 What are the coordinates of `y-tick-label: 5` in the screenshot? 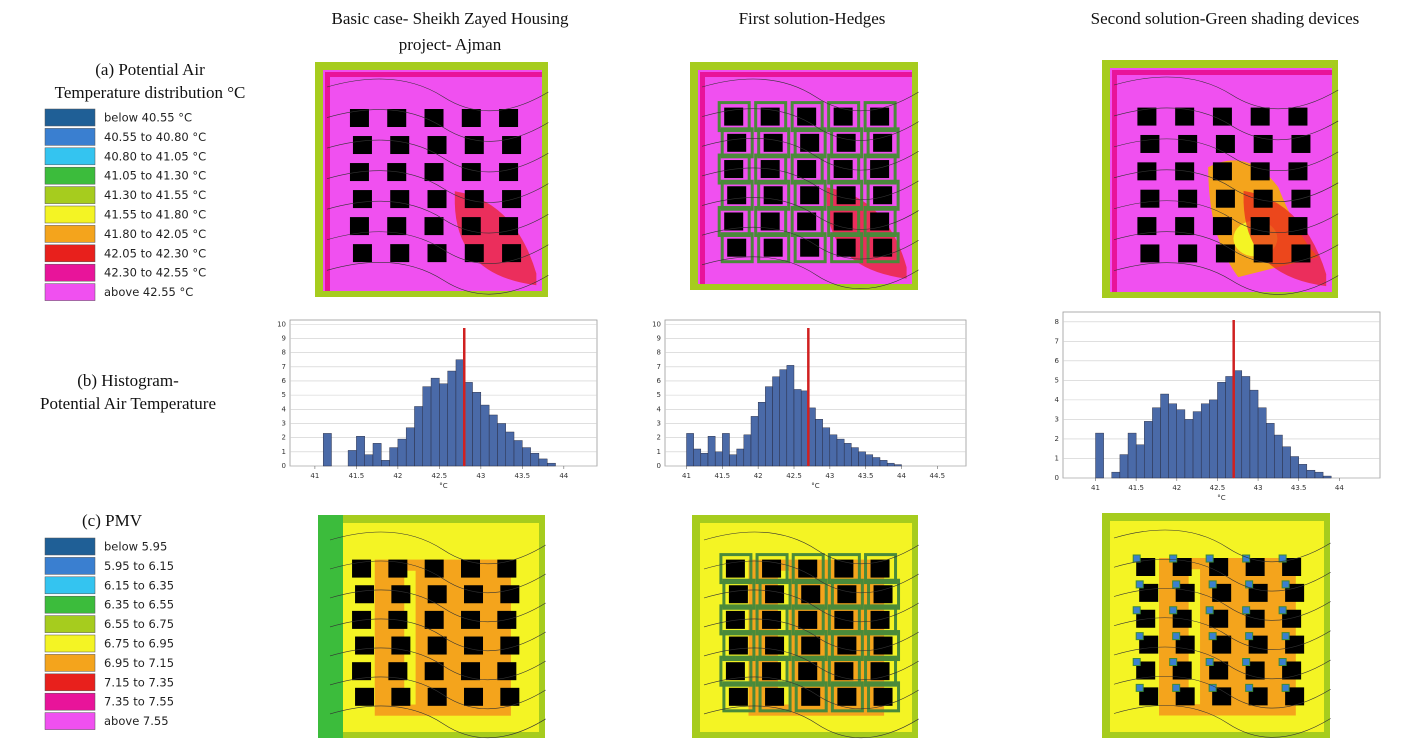 It's located at (1057, 380).